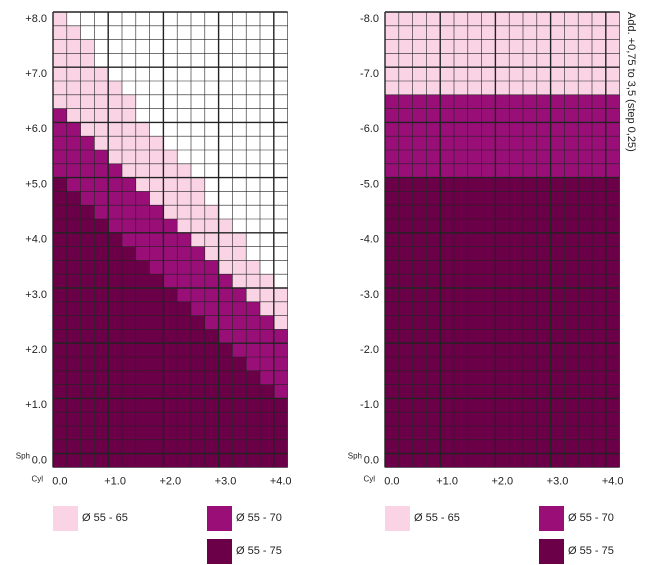  I want to click on row-label: -6.0, so click(369, 129).